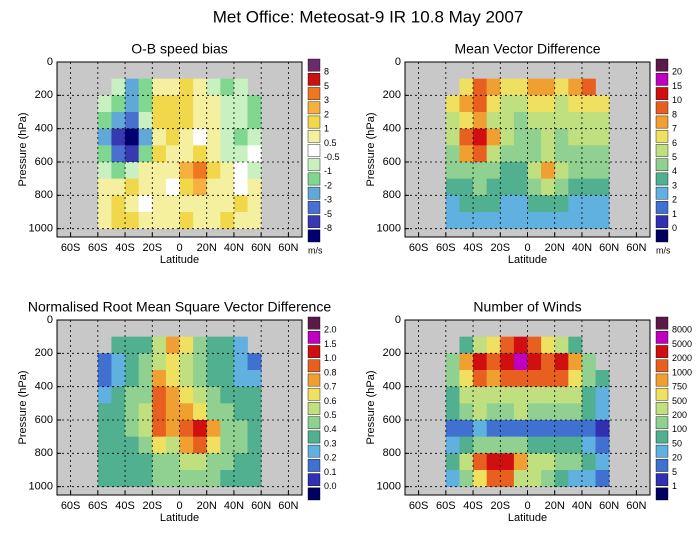 The height and width of the screenshot is (538, 700). What do you see at coordinates (328, 214) in the screenshot?
I see `colorbar-label: -5` at bounding box center [328, 214].